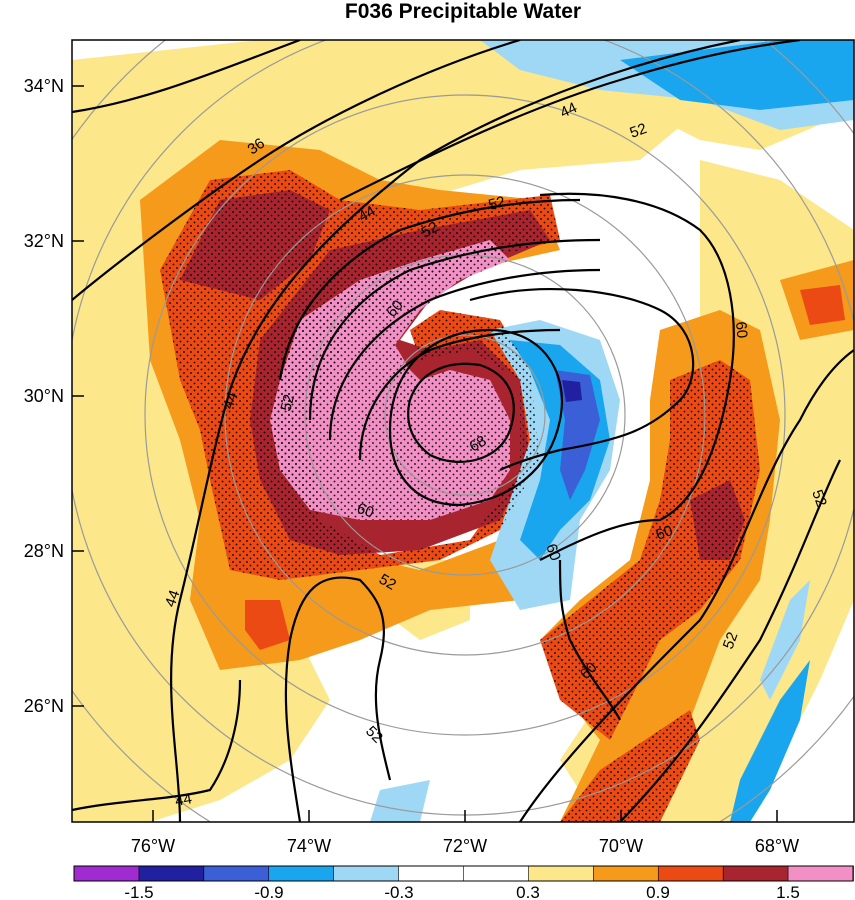 The width and height of the screenshot is (855, 900). I want to click on lon-label: 72°W, so click(465, 846).